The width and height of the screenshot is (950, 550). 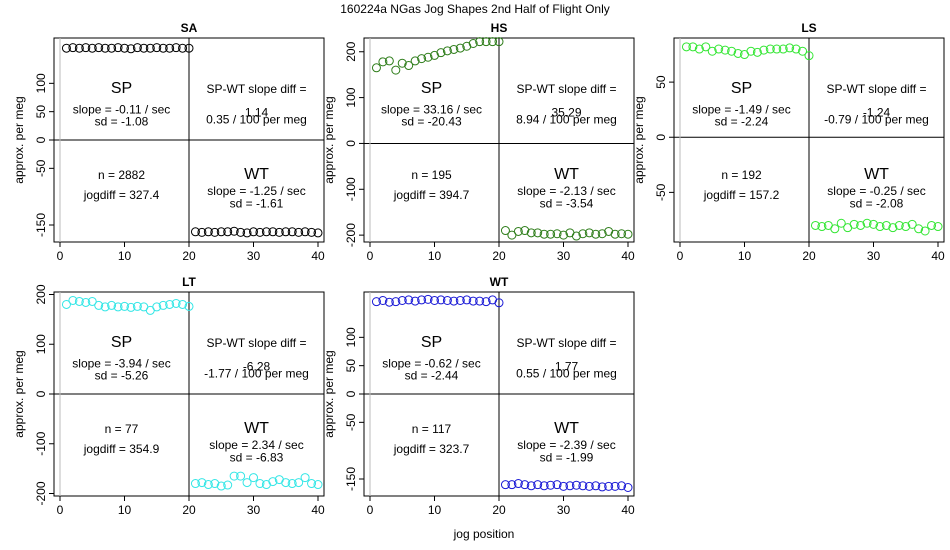 I want to click on panel-title: HS, so click(x=499, y=28).